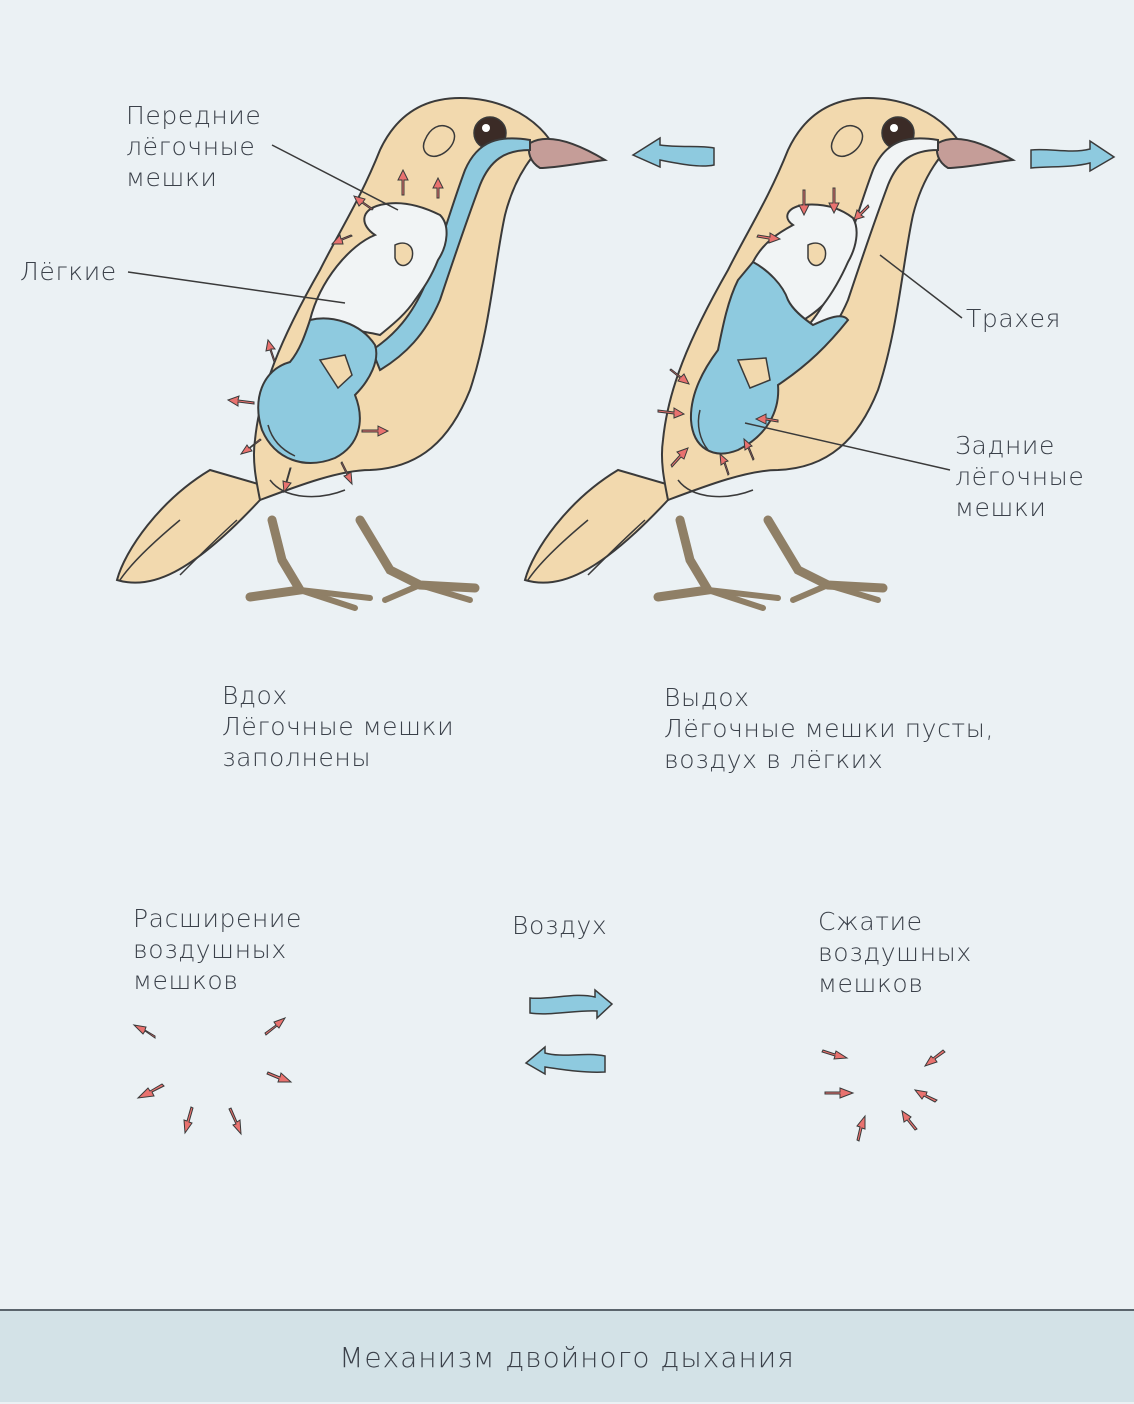 This screenshot has width=1134, height=1404. I want to click on label-front-sacs: Передние лёгочные мешки, so click(193, 146).